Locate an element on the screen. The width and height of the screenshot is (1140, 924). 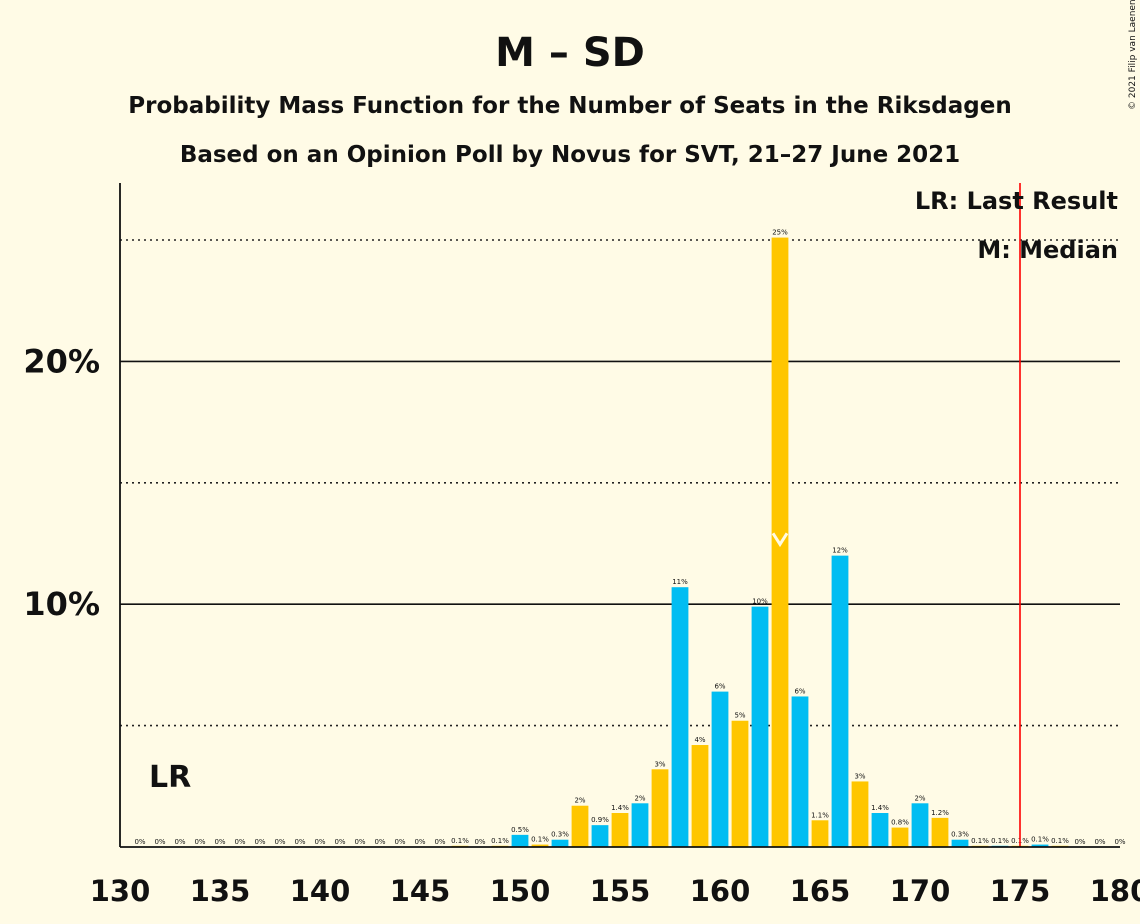
x-tick-165: 165 is located at coordinates (820, 891).